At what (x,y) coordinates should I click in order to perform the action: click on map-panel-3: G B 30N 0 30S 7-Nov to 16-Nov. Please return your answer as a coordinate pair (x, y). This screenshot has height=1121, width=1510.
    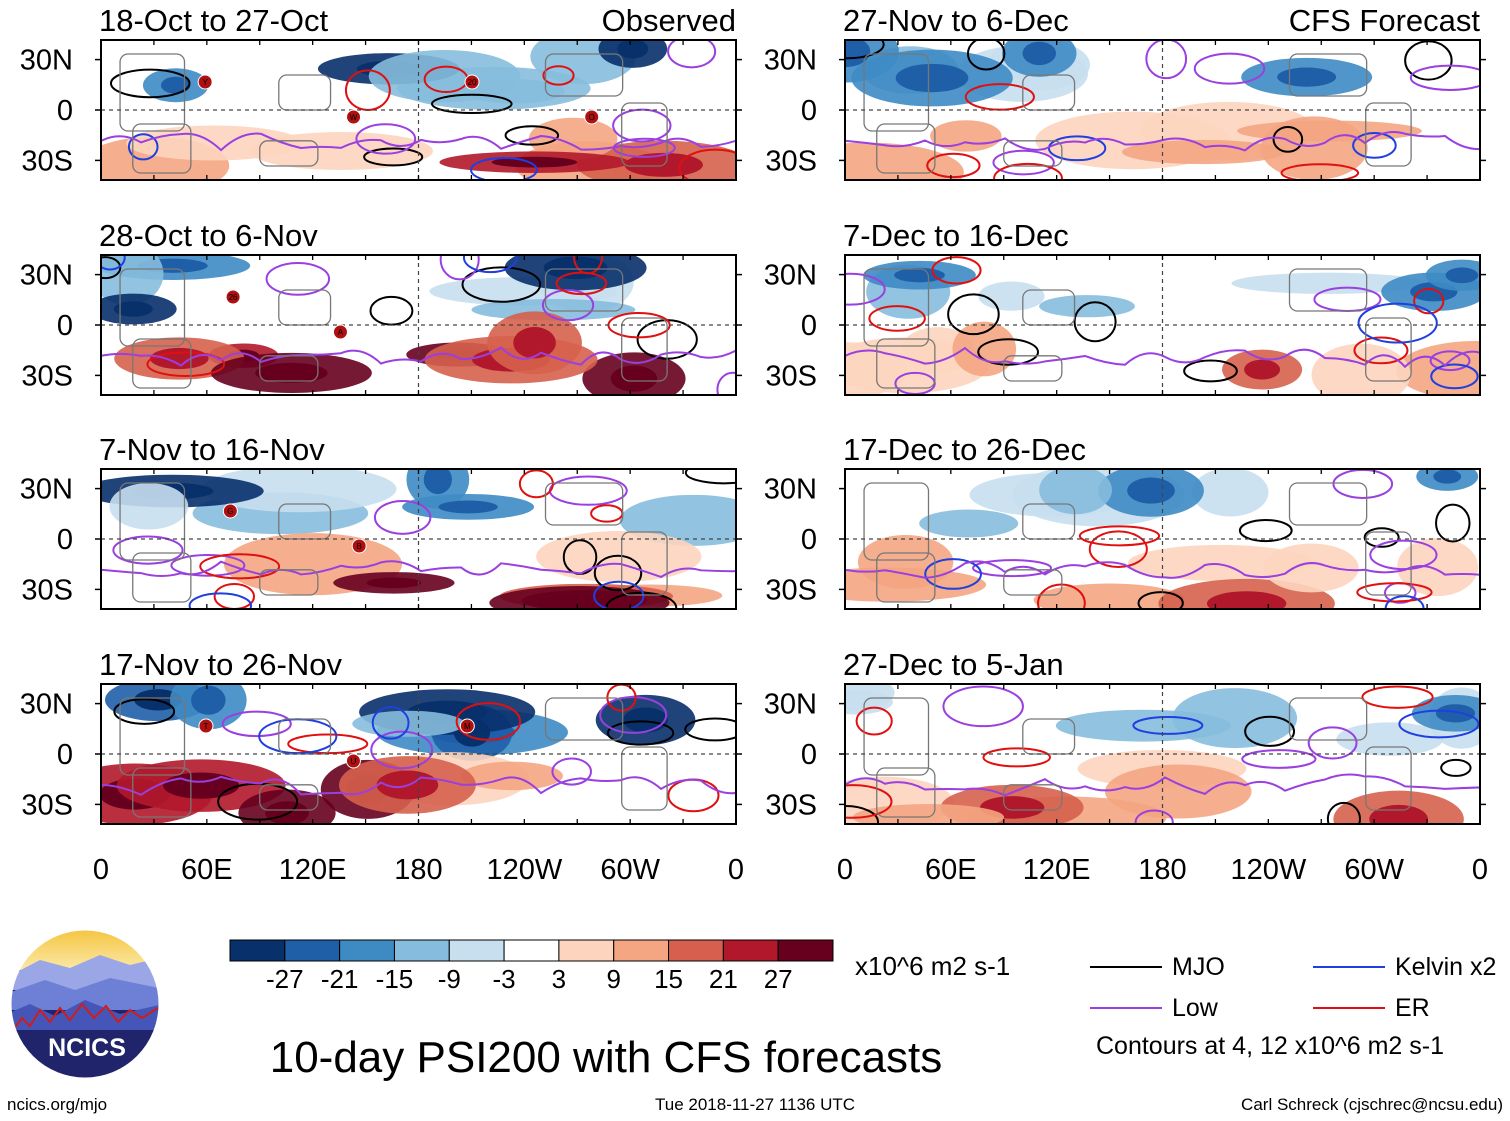
    Looking at the image, I should click on (381, 521).